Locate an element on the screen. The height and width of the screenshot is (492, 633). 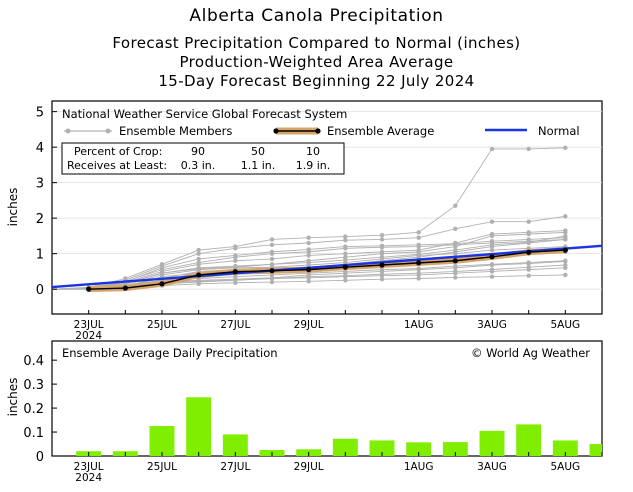
bottom-y-tick-label: 0.3 is located at coordinates (33, 385).